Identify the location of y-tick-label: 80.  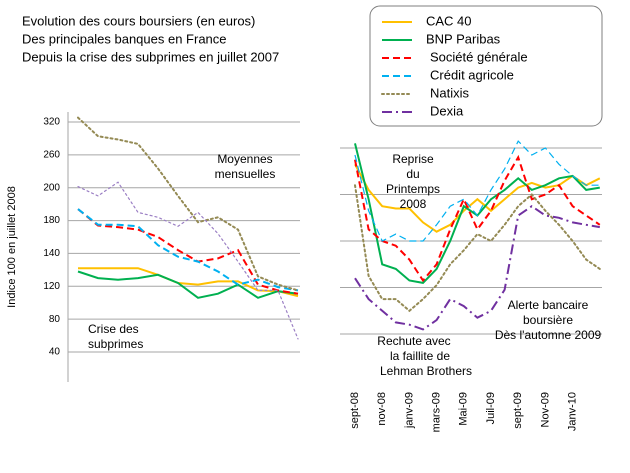
(55, 319).